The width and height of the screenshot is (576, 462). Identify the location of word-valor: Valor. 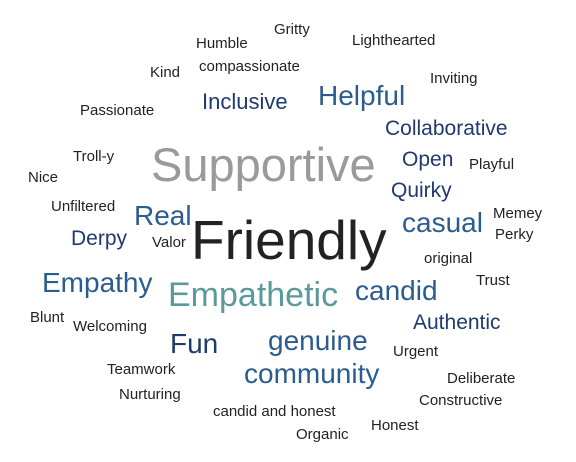
(169, 242).